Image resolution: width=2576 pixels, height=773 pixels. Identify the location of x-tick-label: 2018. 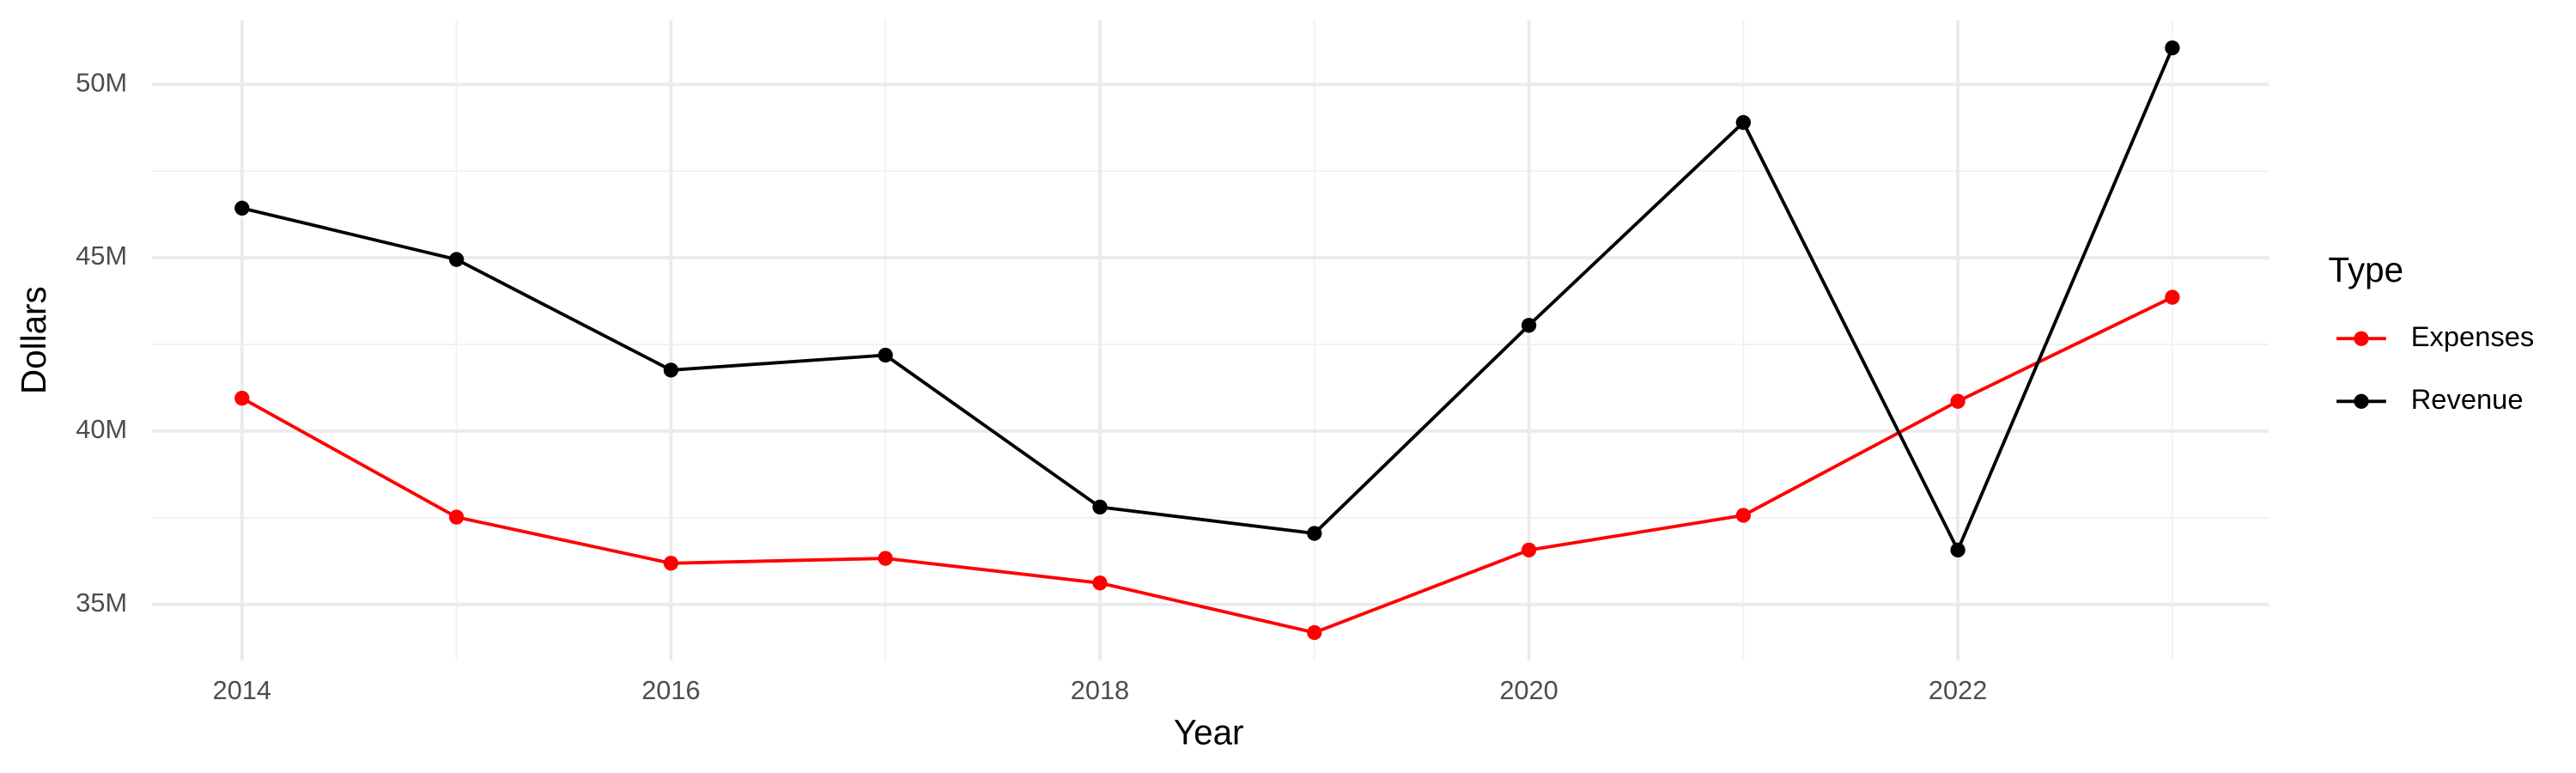
(1100, 690).